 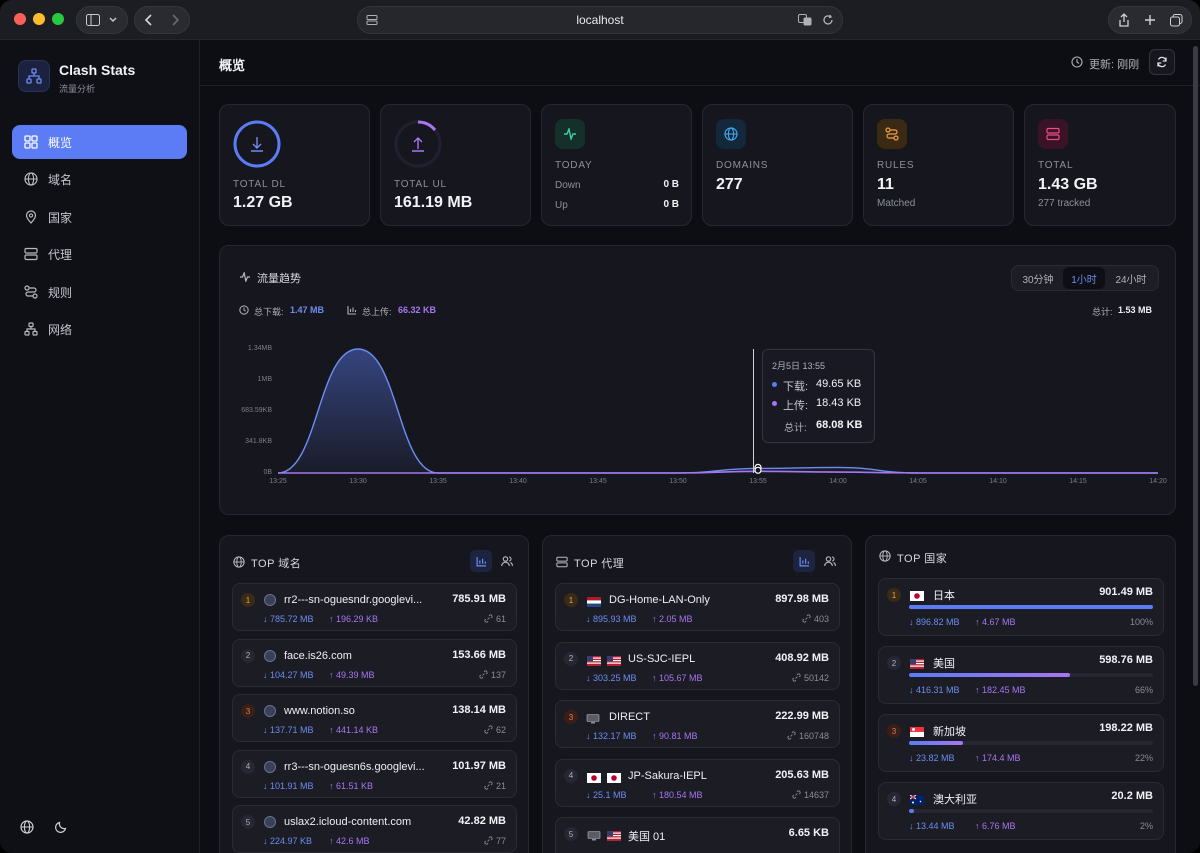 I want to click on map-pin-icon, so click(x=31, y=217).